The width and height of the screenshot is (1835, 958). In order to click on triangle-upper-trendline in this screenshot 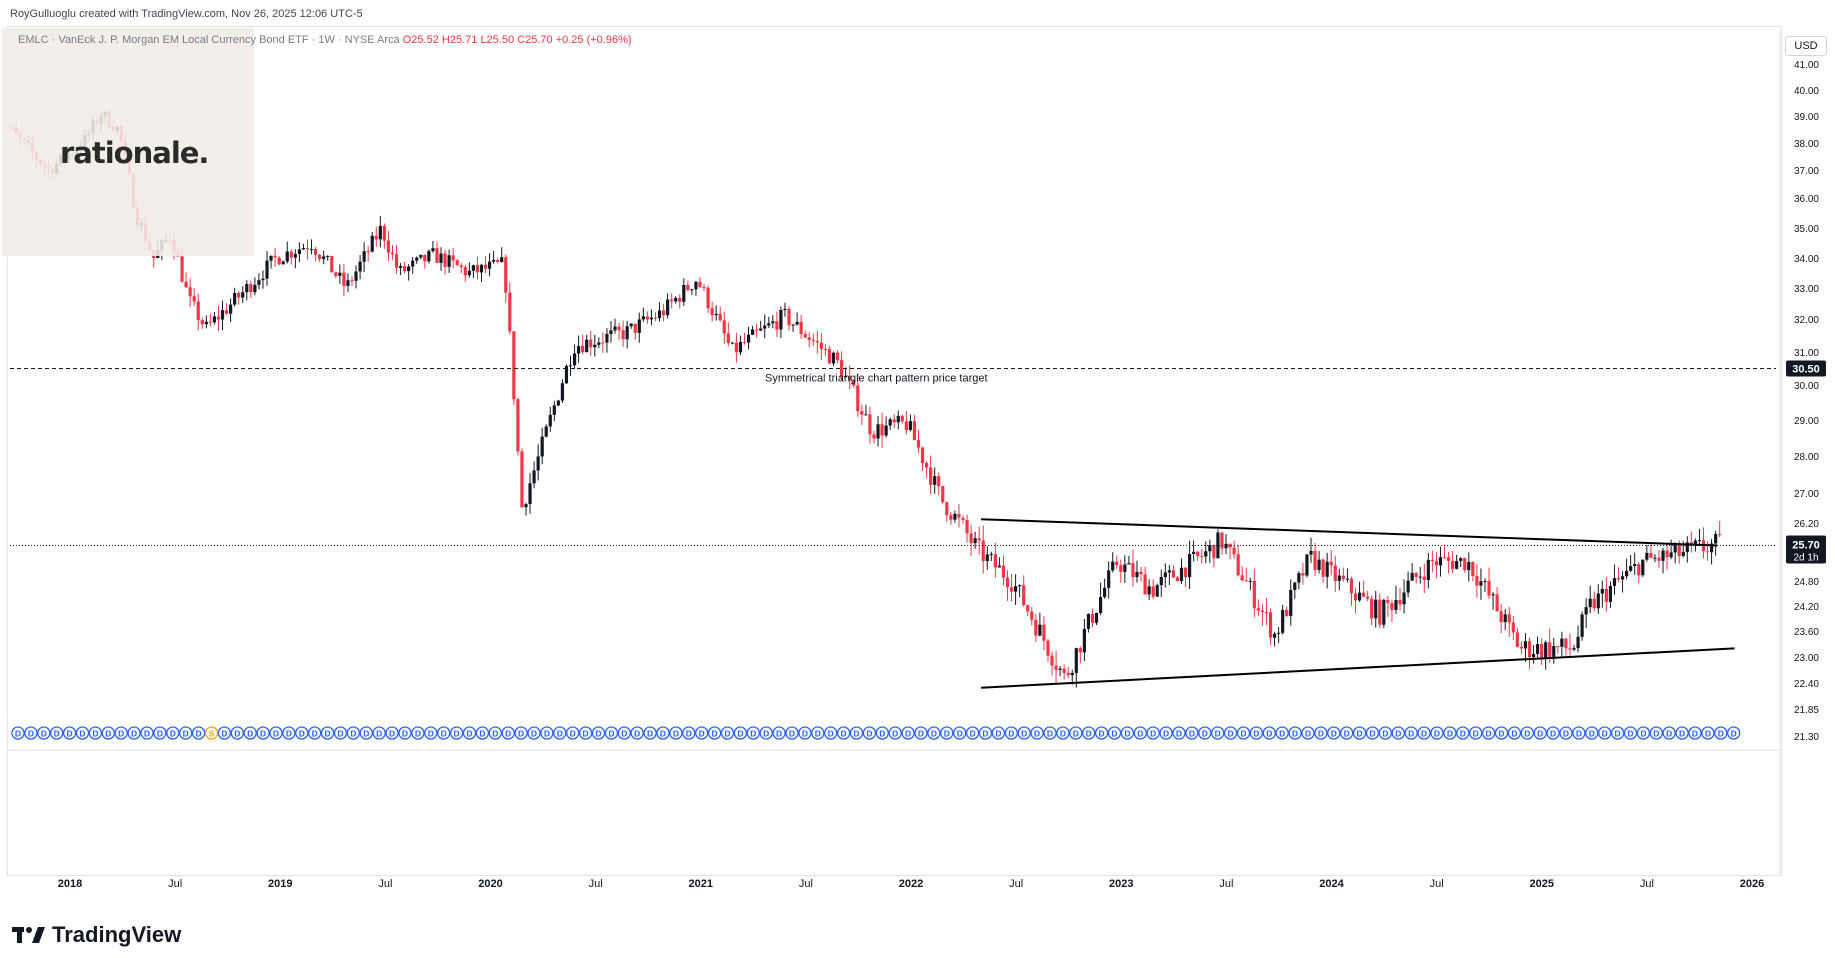, I will do `click(1349, 532)`.